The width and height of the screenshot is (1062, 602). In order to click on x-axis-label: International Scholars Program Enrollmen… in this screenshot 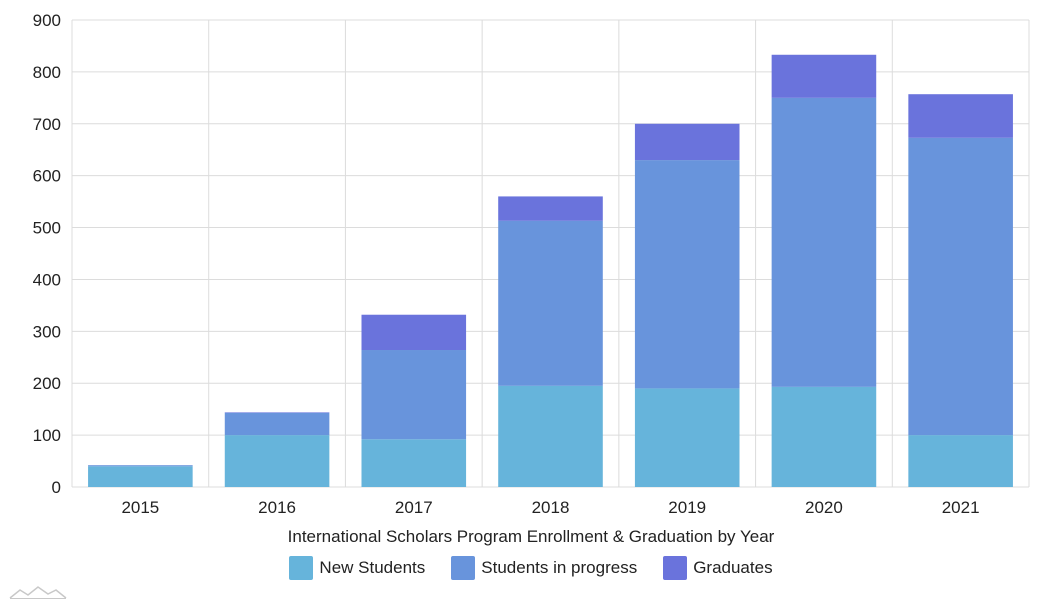, I will do `click(531, 536)`.